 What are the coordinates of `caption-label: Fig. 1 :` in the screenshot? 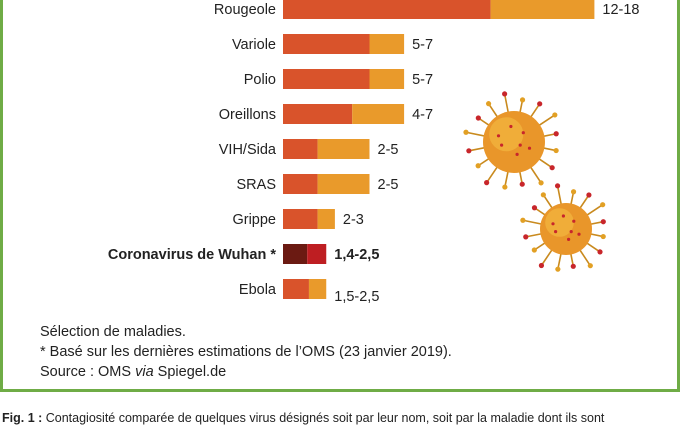 It's located at (22, 418).